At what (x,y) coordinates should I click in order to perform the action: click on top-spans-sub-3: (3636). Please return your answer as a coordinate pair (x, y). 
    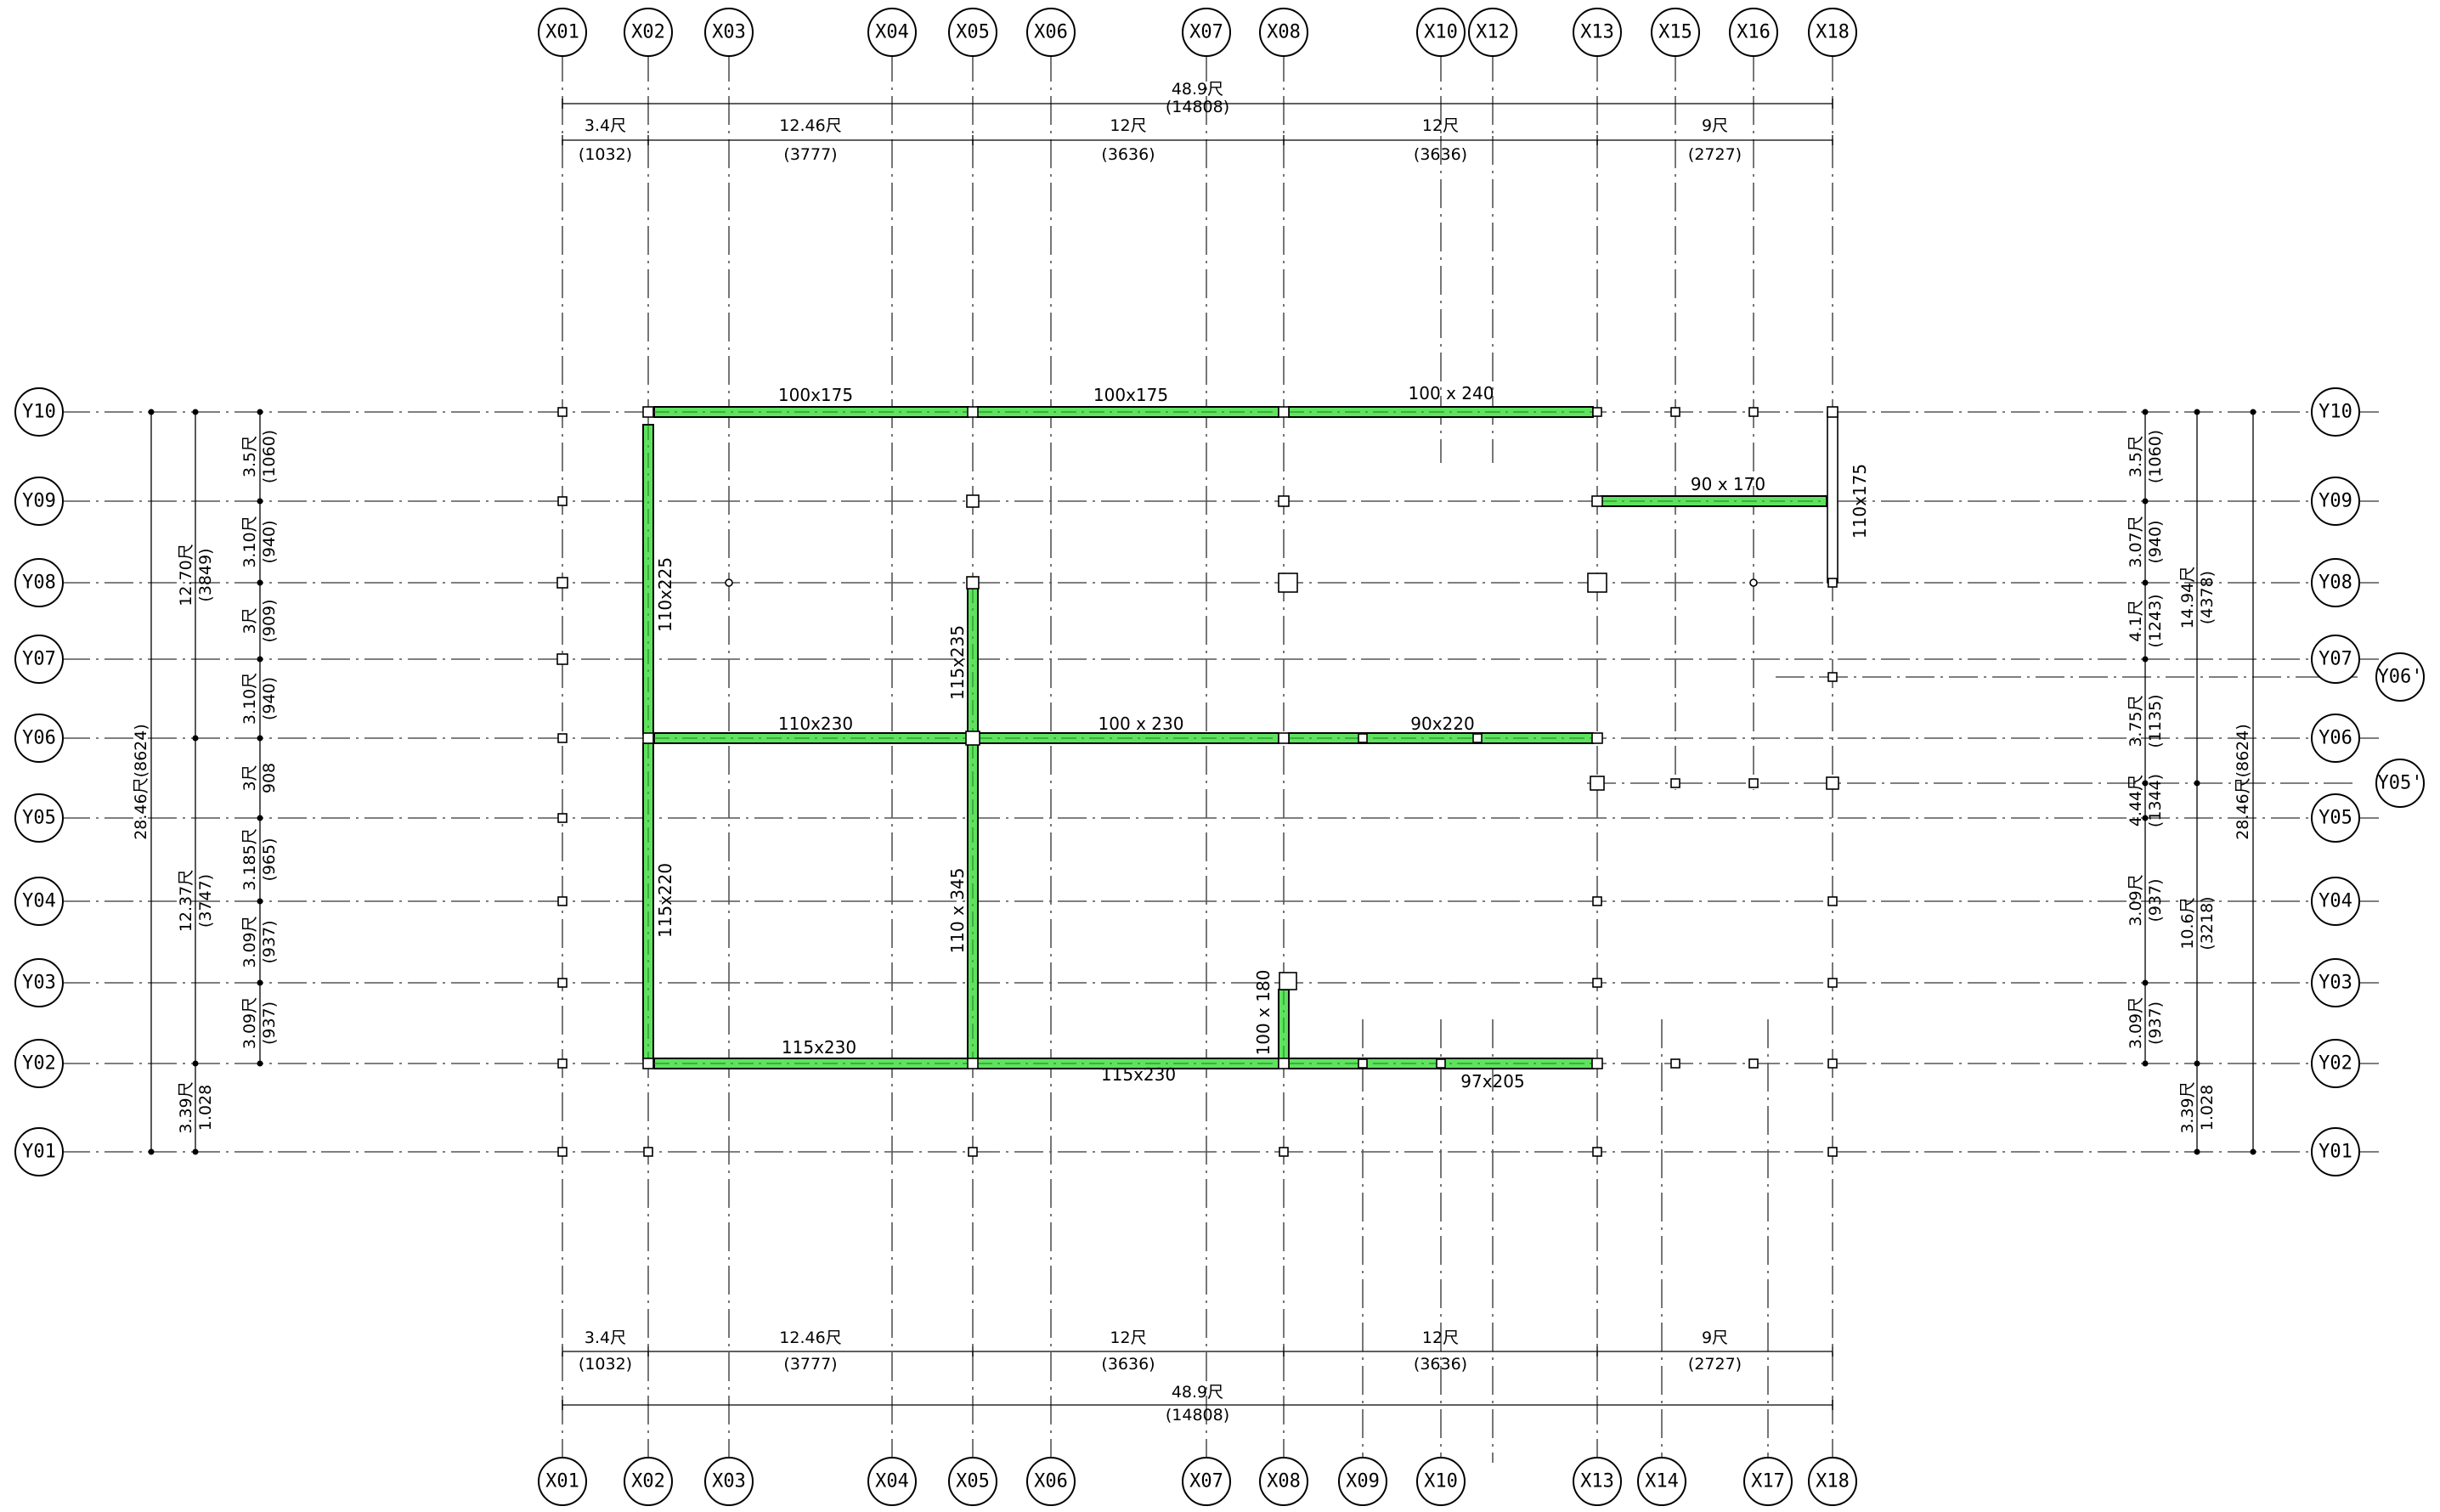
    Looking at the image, I should click on (1441, 154).